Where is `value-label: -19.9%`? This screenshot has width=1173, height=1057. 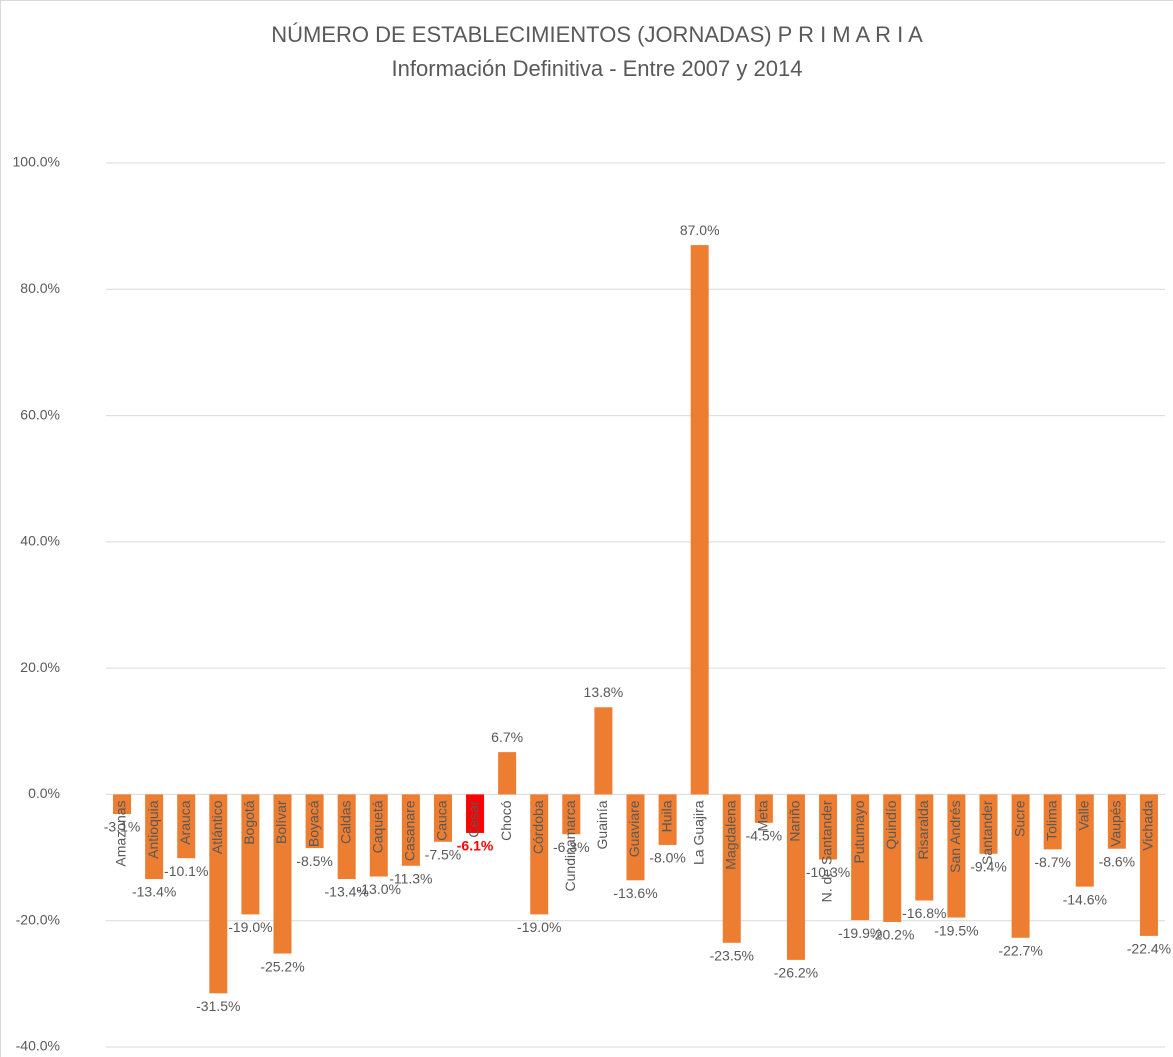
value-label: -19.9% is located at coordinates (860, 933).